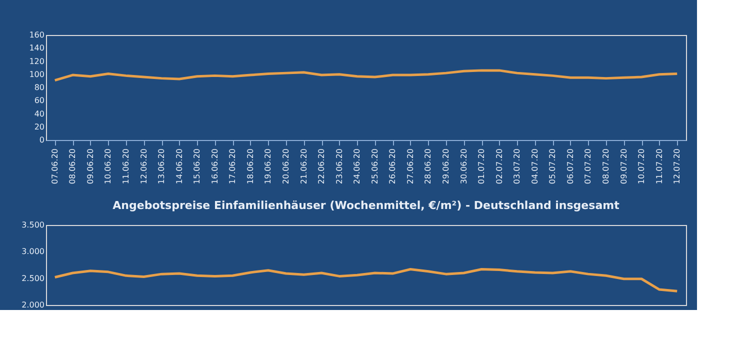  Describe the element at coordinates (39, 101) in the screenshot. I see `y-tick-label: 60` at that location.